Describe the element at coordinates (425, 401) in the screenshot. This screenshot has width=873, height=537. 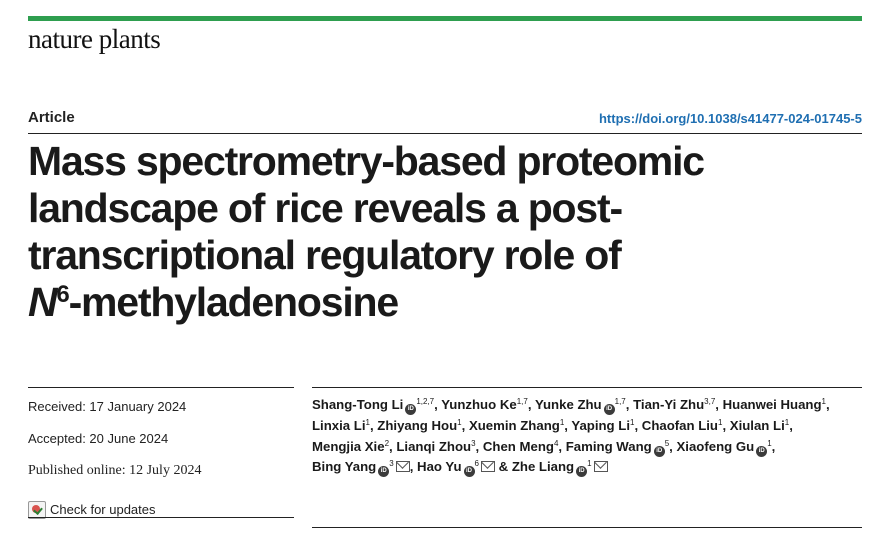
I see `affiliation-marker: 1,2,7` at that location.